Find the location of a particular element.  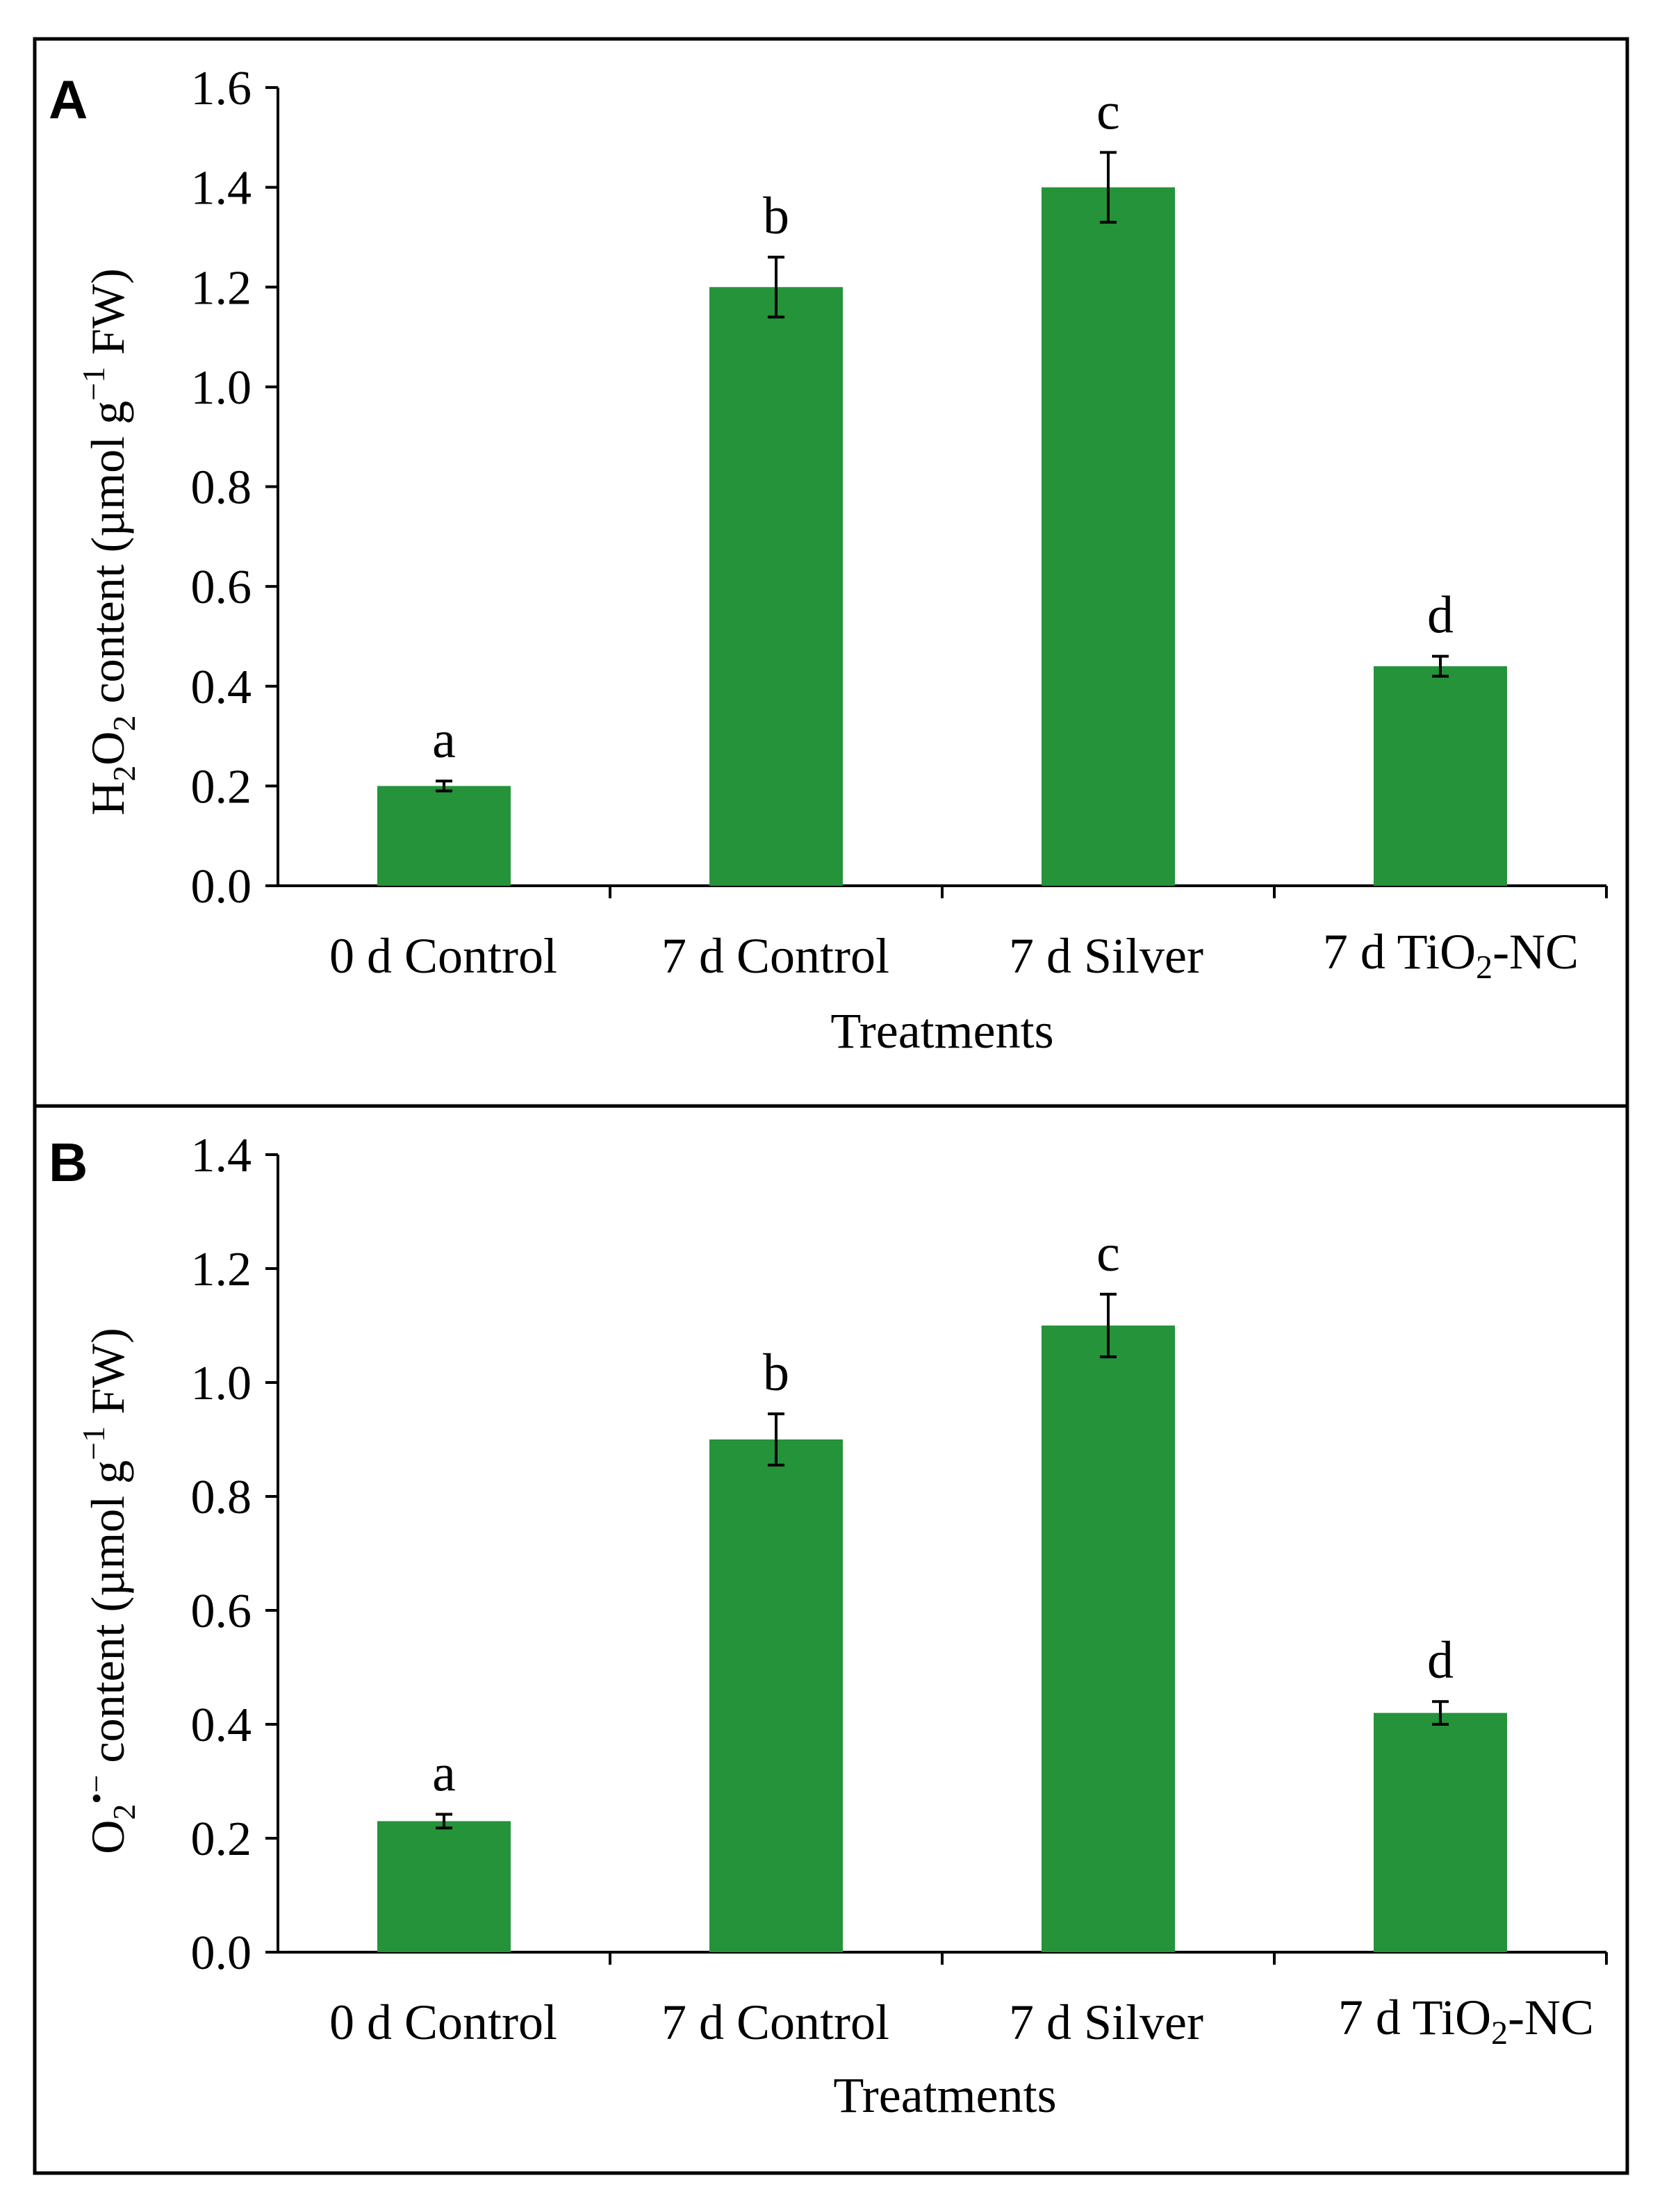

panel-b-significance-letter-2: c is located at coordinates (1108, 1253).